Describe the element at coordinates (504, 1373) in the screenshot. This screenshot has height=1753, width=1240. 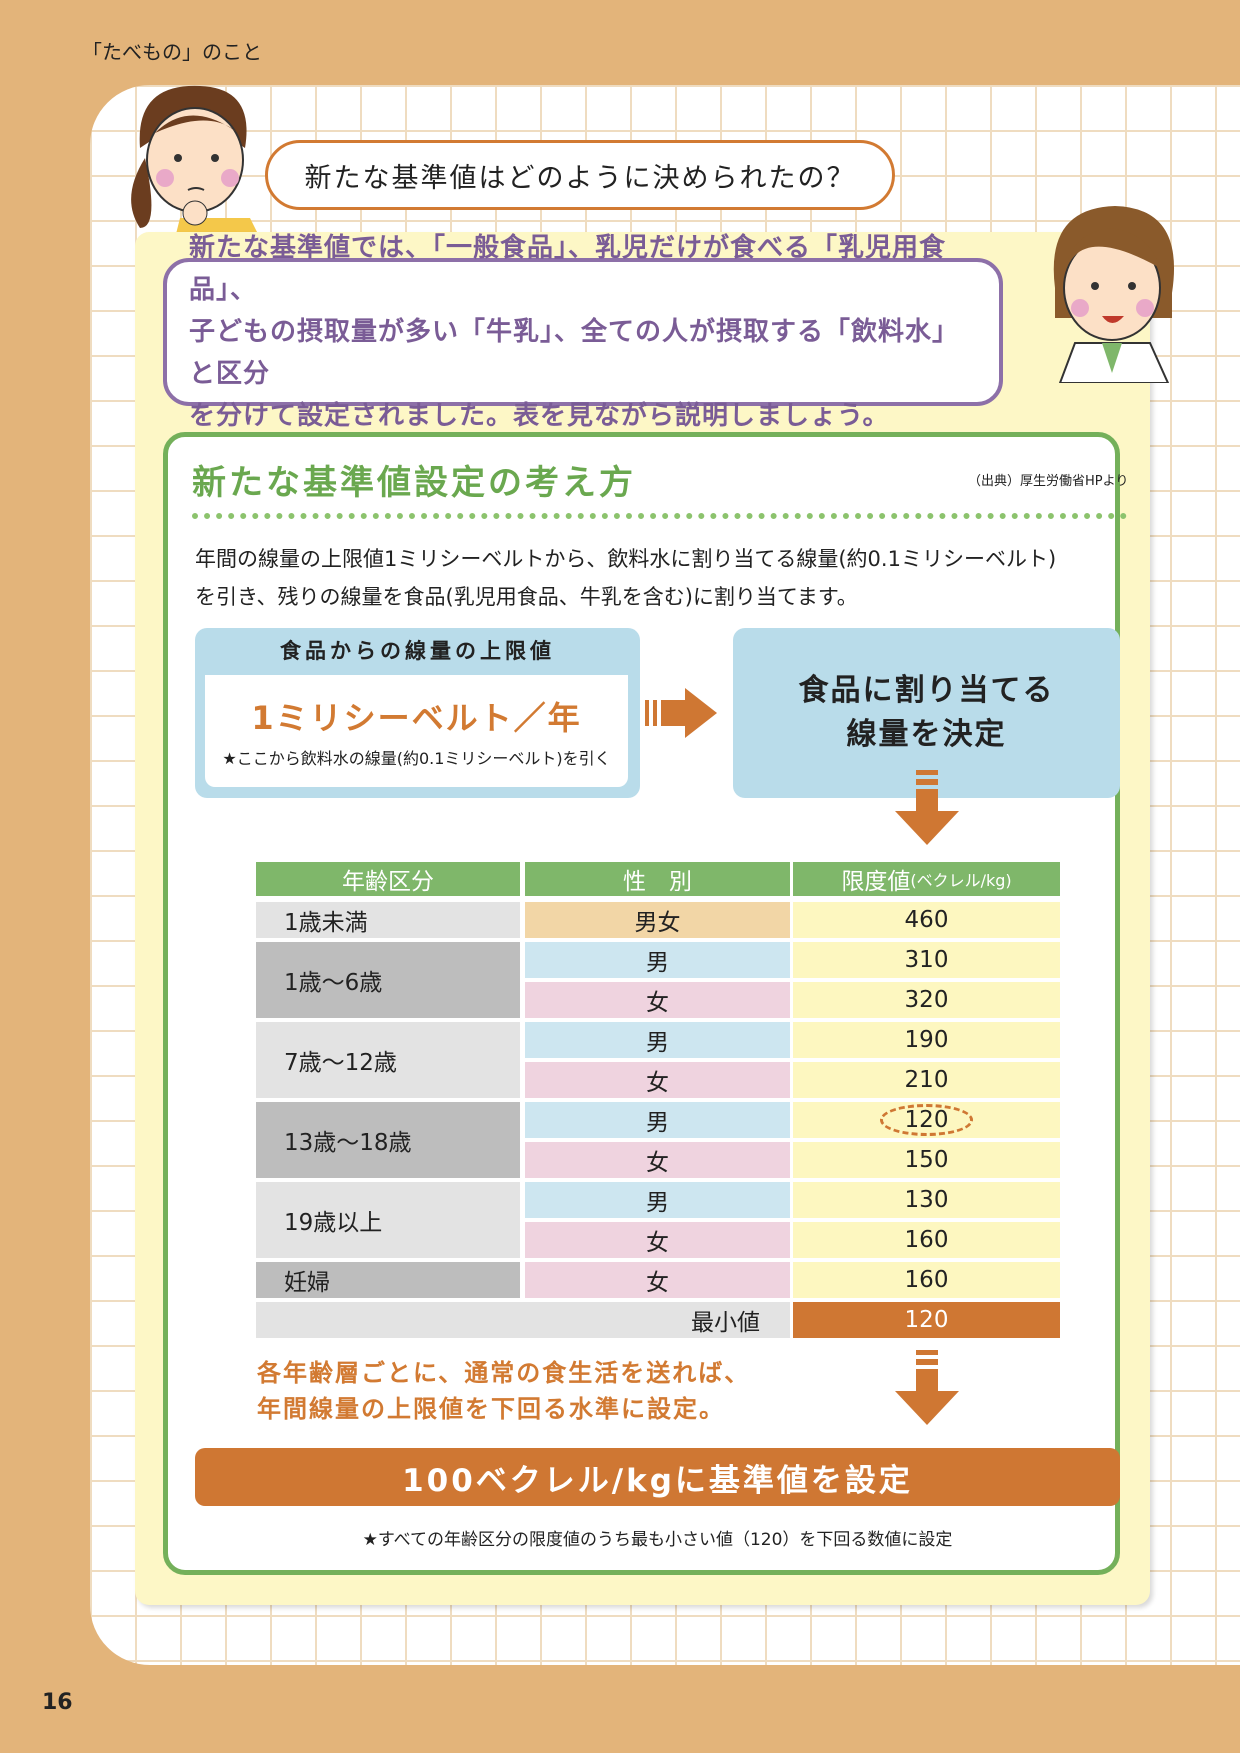
I see `conclusion-line: 各年齢層ごとに、通常の食生活を送れば、` at that location.